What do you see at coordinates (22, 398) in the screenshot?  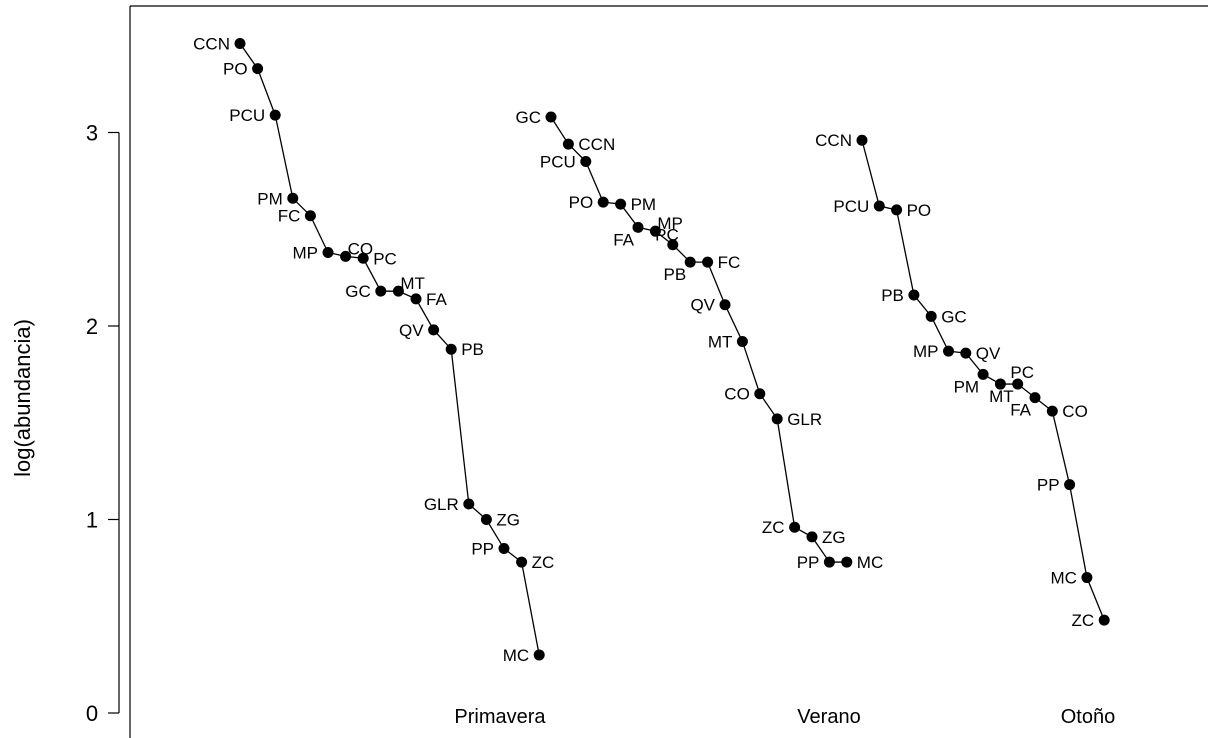 I see `y-axis-label: log(abundancia)` at bounding box center [22, 398].